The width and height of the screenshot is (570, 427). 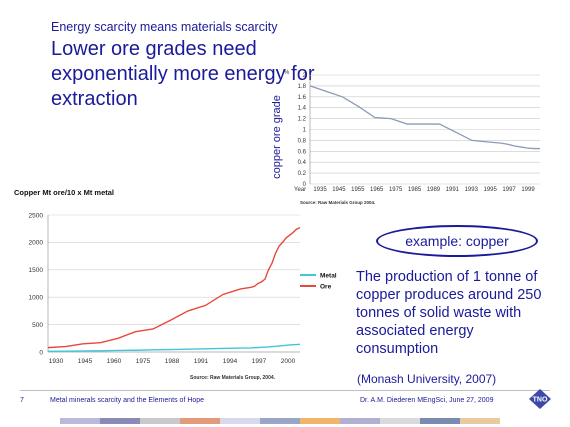 I want to click on grade-y-tick-label: 0.8, so click(x=302, y=141).